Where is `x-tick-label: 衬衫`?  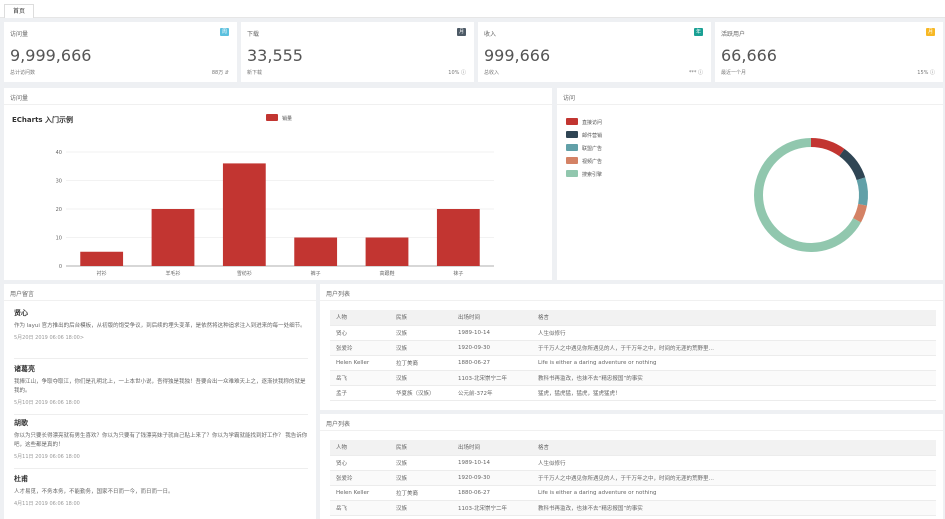 x-tick-label: 衬衫 is located at coordinates (102, 273).